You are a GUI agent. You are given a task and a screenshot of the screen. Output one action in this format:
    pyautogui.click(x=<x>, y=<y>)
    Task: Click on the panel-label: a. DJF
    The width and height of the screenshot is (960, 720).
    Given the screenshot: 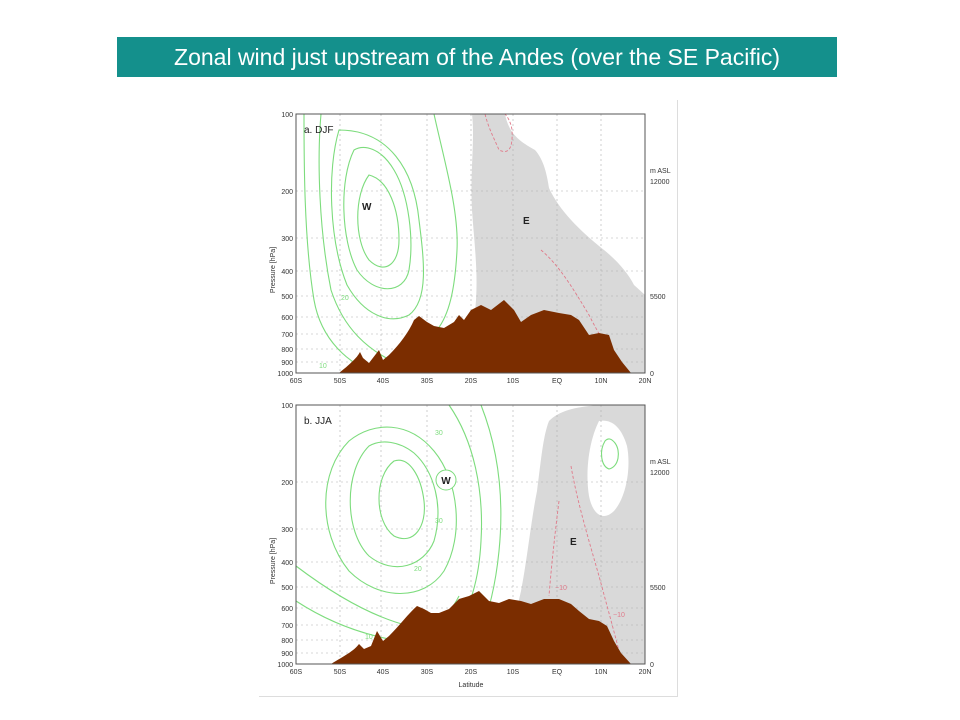 What is the action you would take?
    pyautogui.click(x=318, y=130)
    